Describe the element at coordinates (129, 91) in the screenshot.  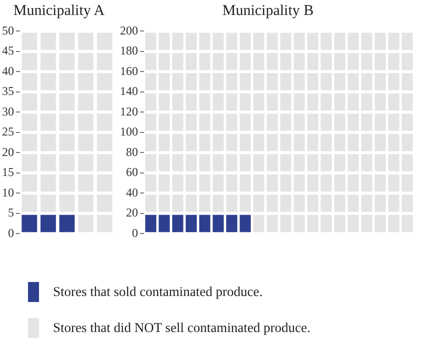
I see `y-tick-label: 140` at that location.